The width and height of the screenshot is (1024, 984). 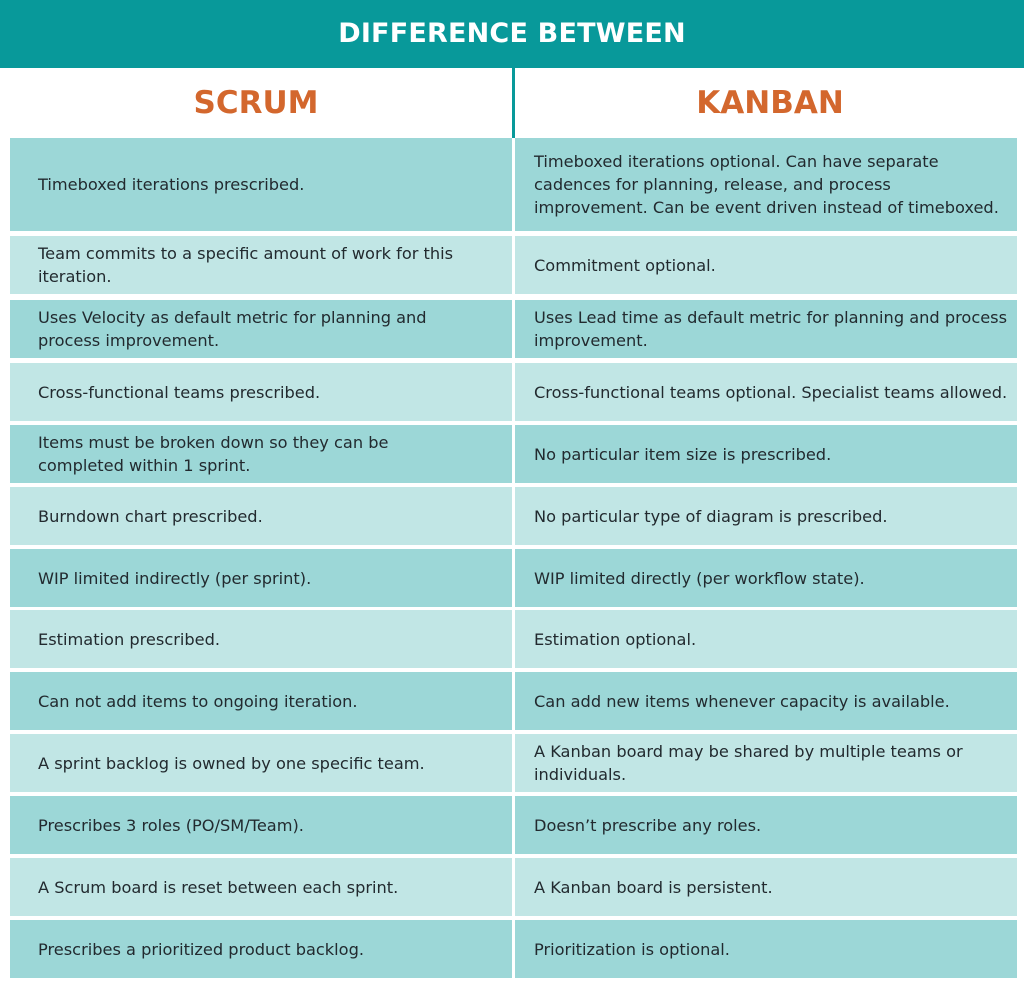 I want to click on kanban-cell: Estimation optional., so click(x=766, y=639).